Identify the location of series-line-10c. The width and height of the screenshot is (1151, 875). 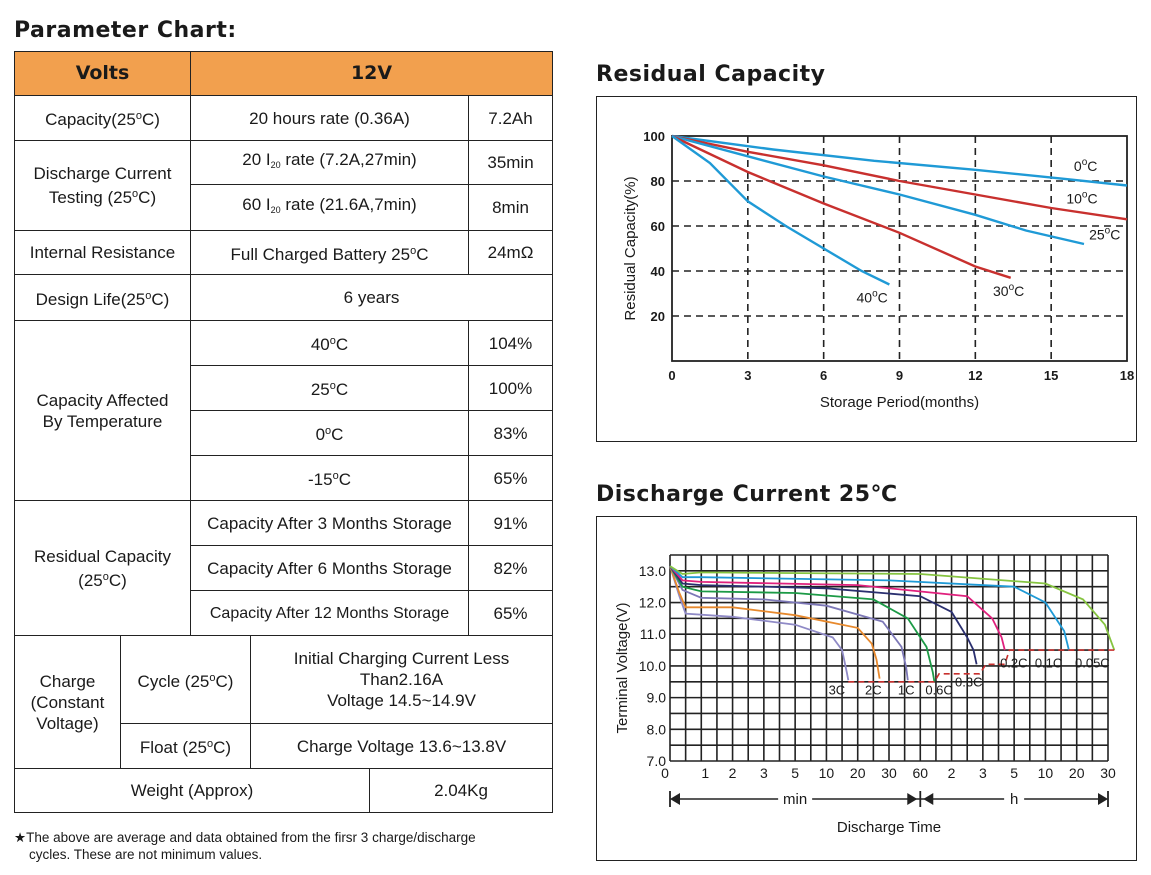
(899, 177).